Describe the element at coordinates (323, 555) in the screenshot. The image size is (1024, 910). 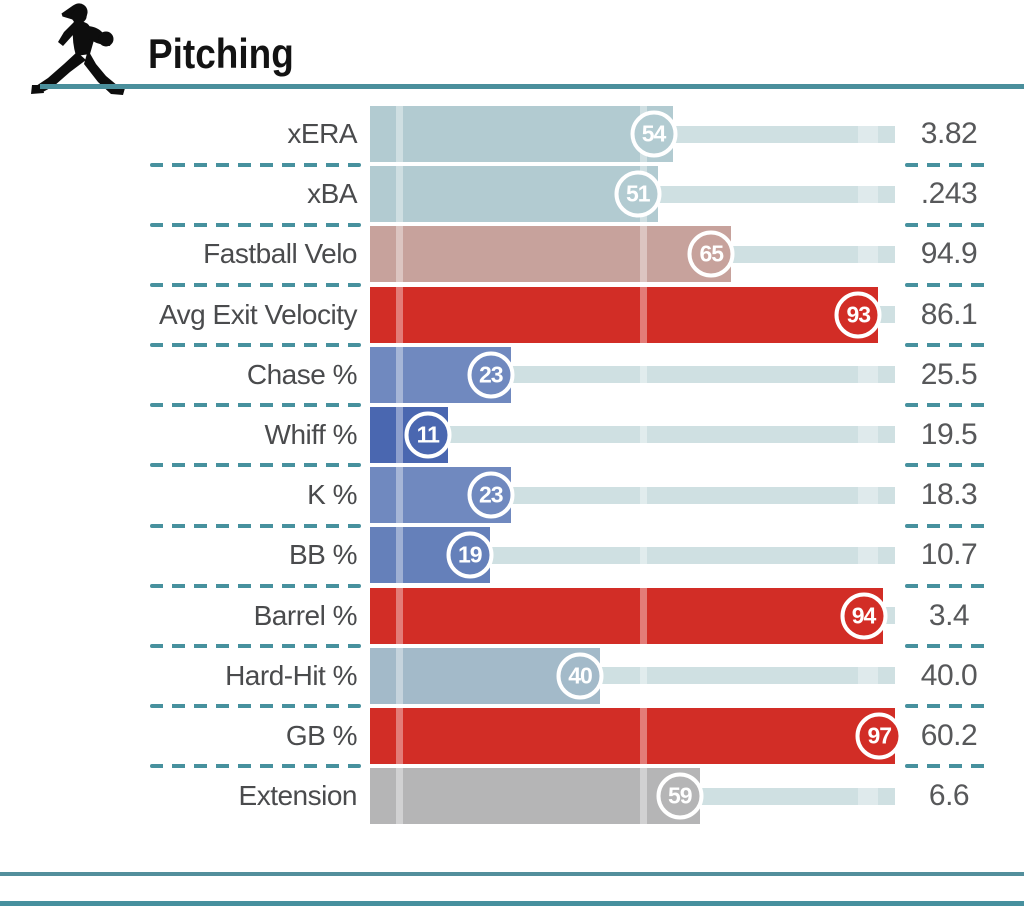
I see `stat-label: BB %` at that location.